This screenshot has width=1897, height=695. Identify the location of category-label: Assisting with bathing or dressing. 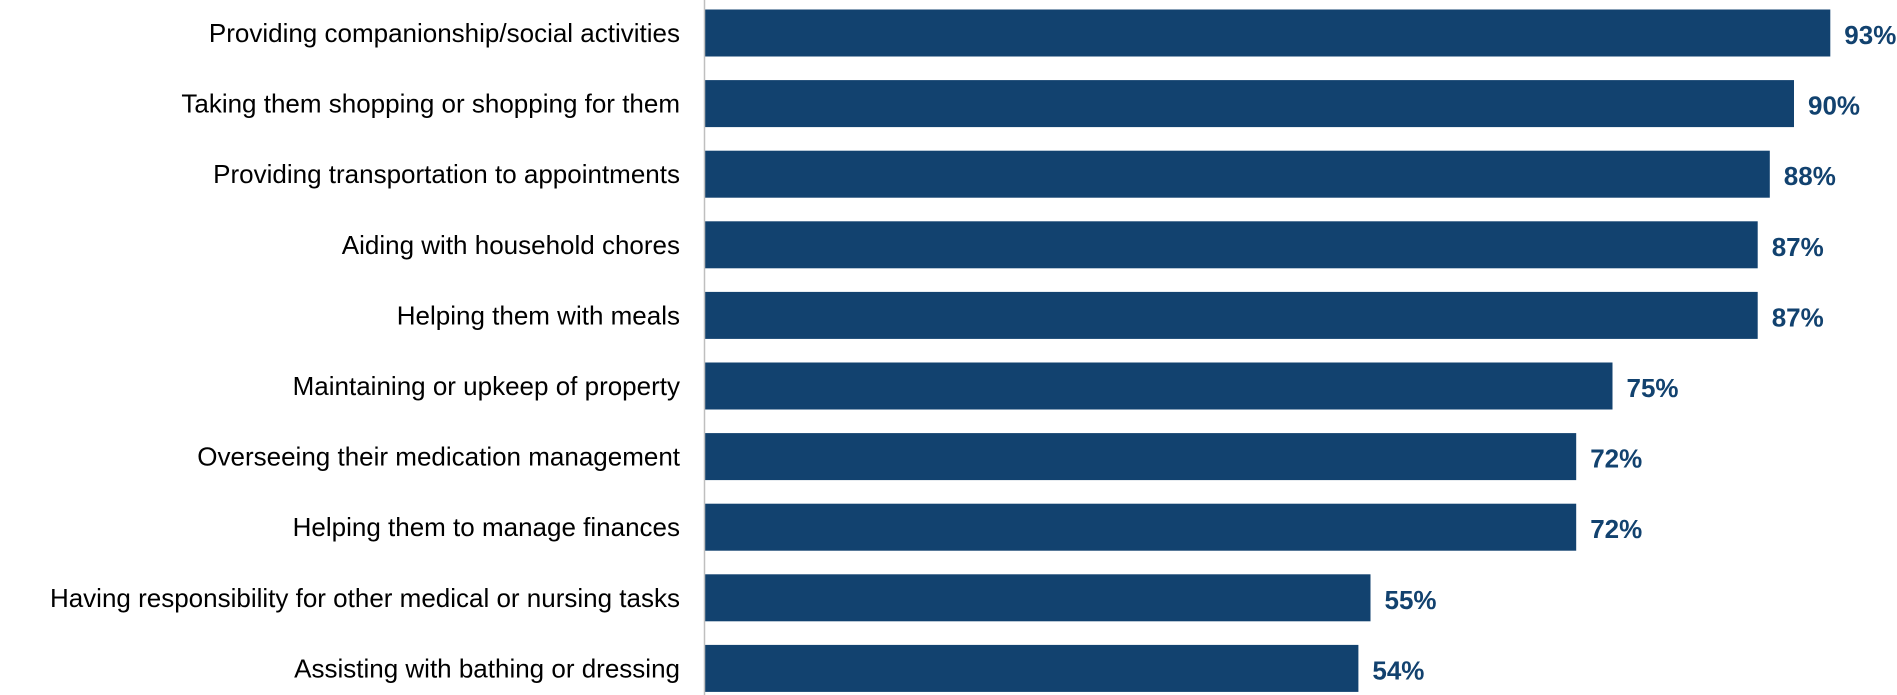
(487, 668).